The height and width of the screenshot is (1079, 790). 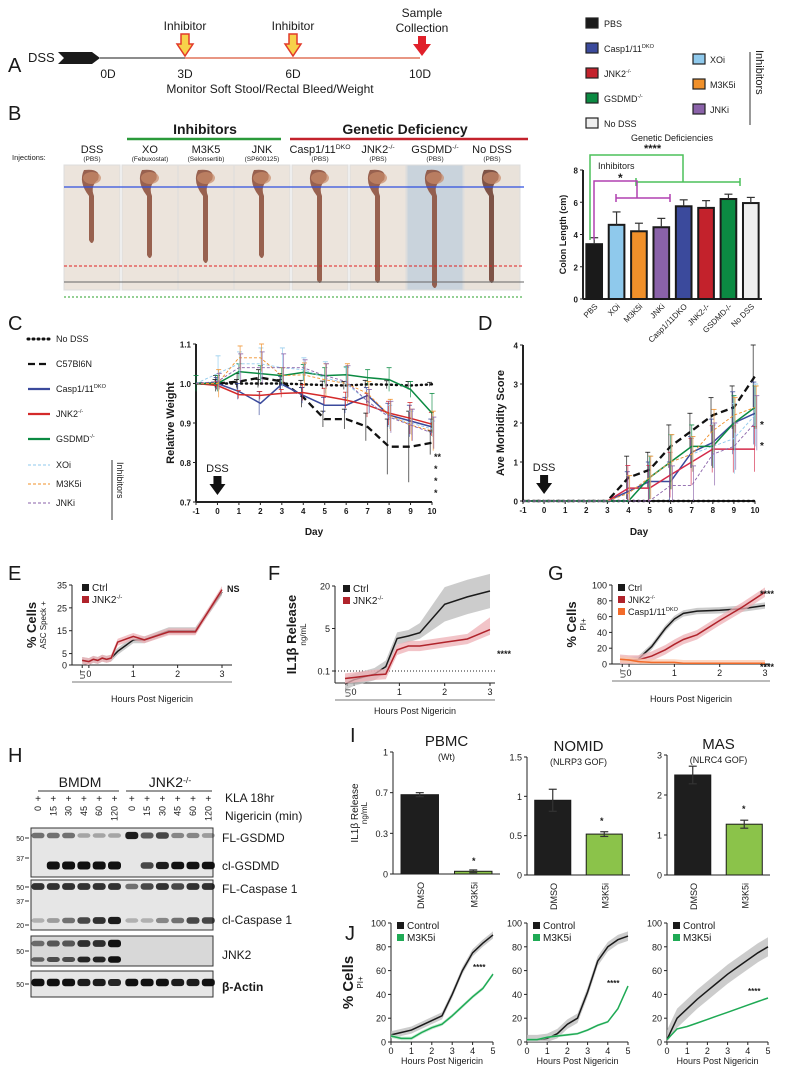 I want to click on dss-arrow-icon, so click(x=544, y=484).